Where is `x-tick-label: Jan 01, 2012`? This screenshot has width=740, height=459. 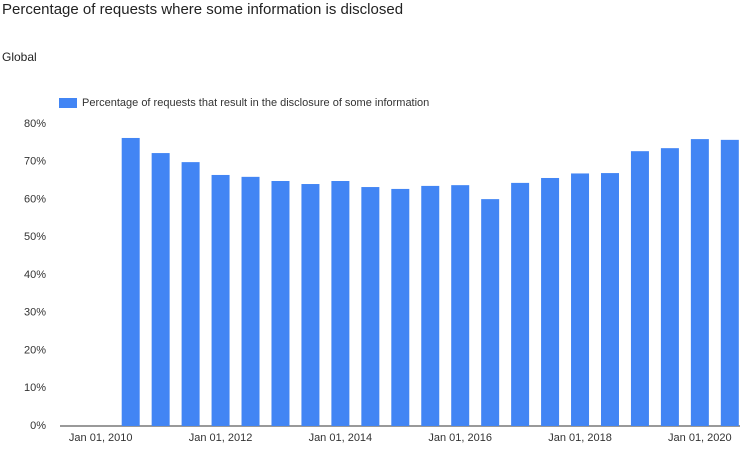
x-tick-label: Jan 01, 2012 is located at coordinates (221, 438).